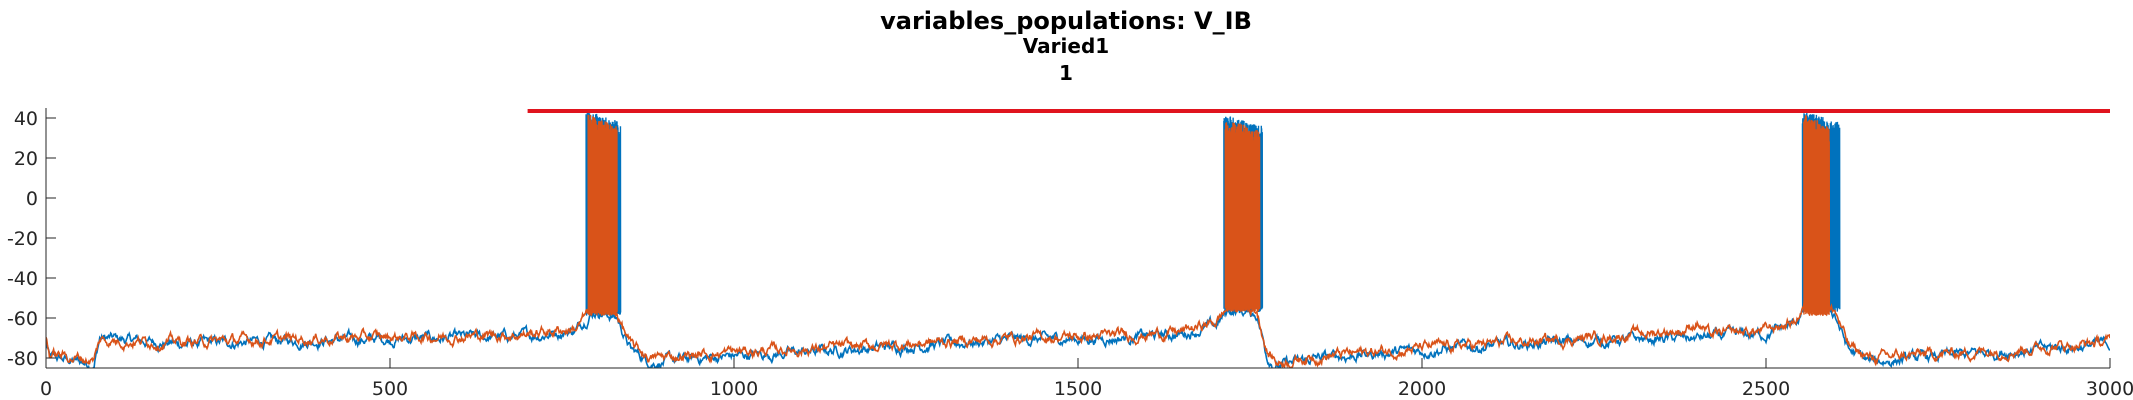 Image resolution: width=2133 pixels, height=400 pixels. What do you see at coordinates (1422, 389) in the screenshot?
I see `x-tick-label: 2000` at bounding box center [1422, 389].